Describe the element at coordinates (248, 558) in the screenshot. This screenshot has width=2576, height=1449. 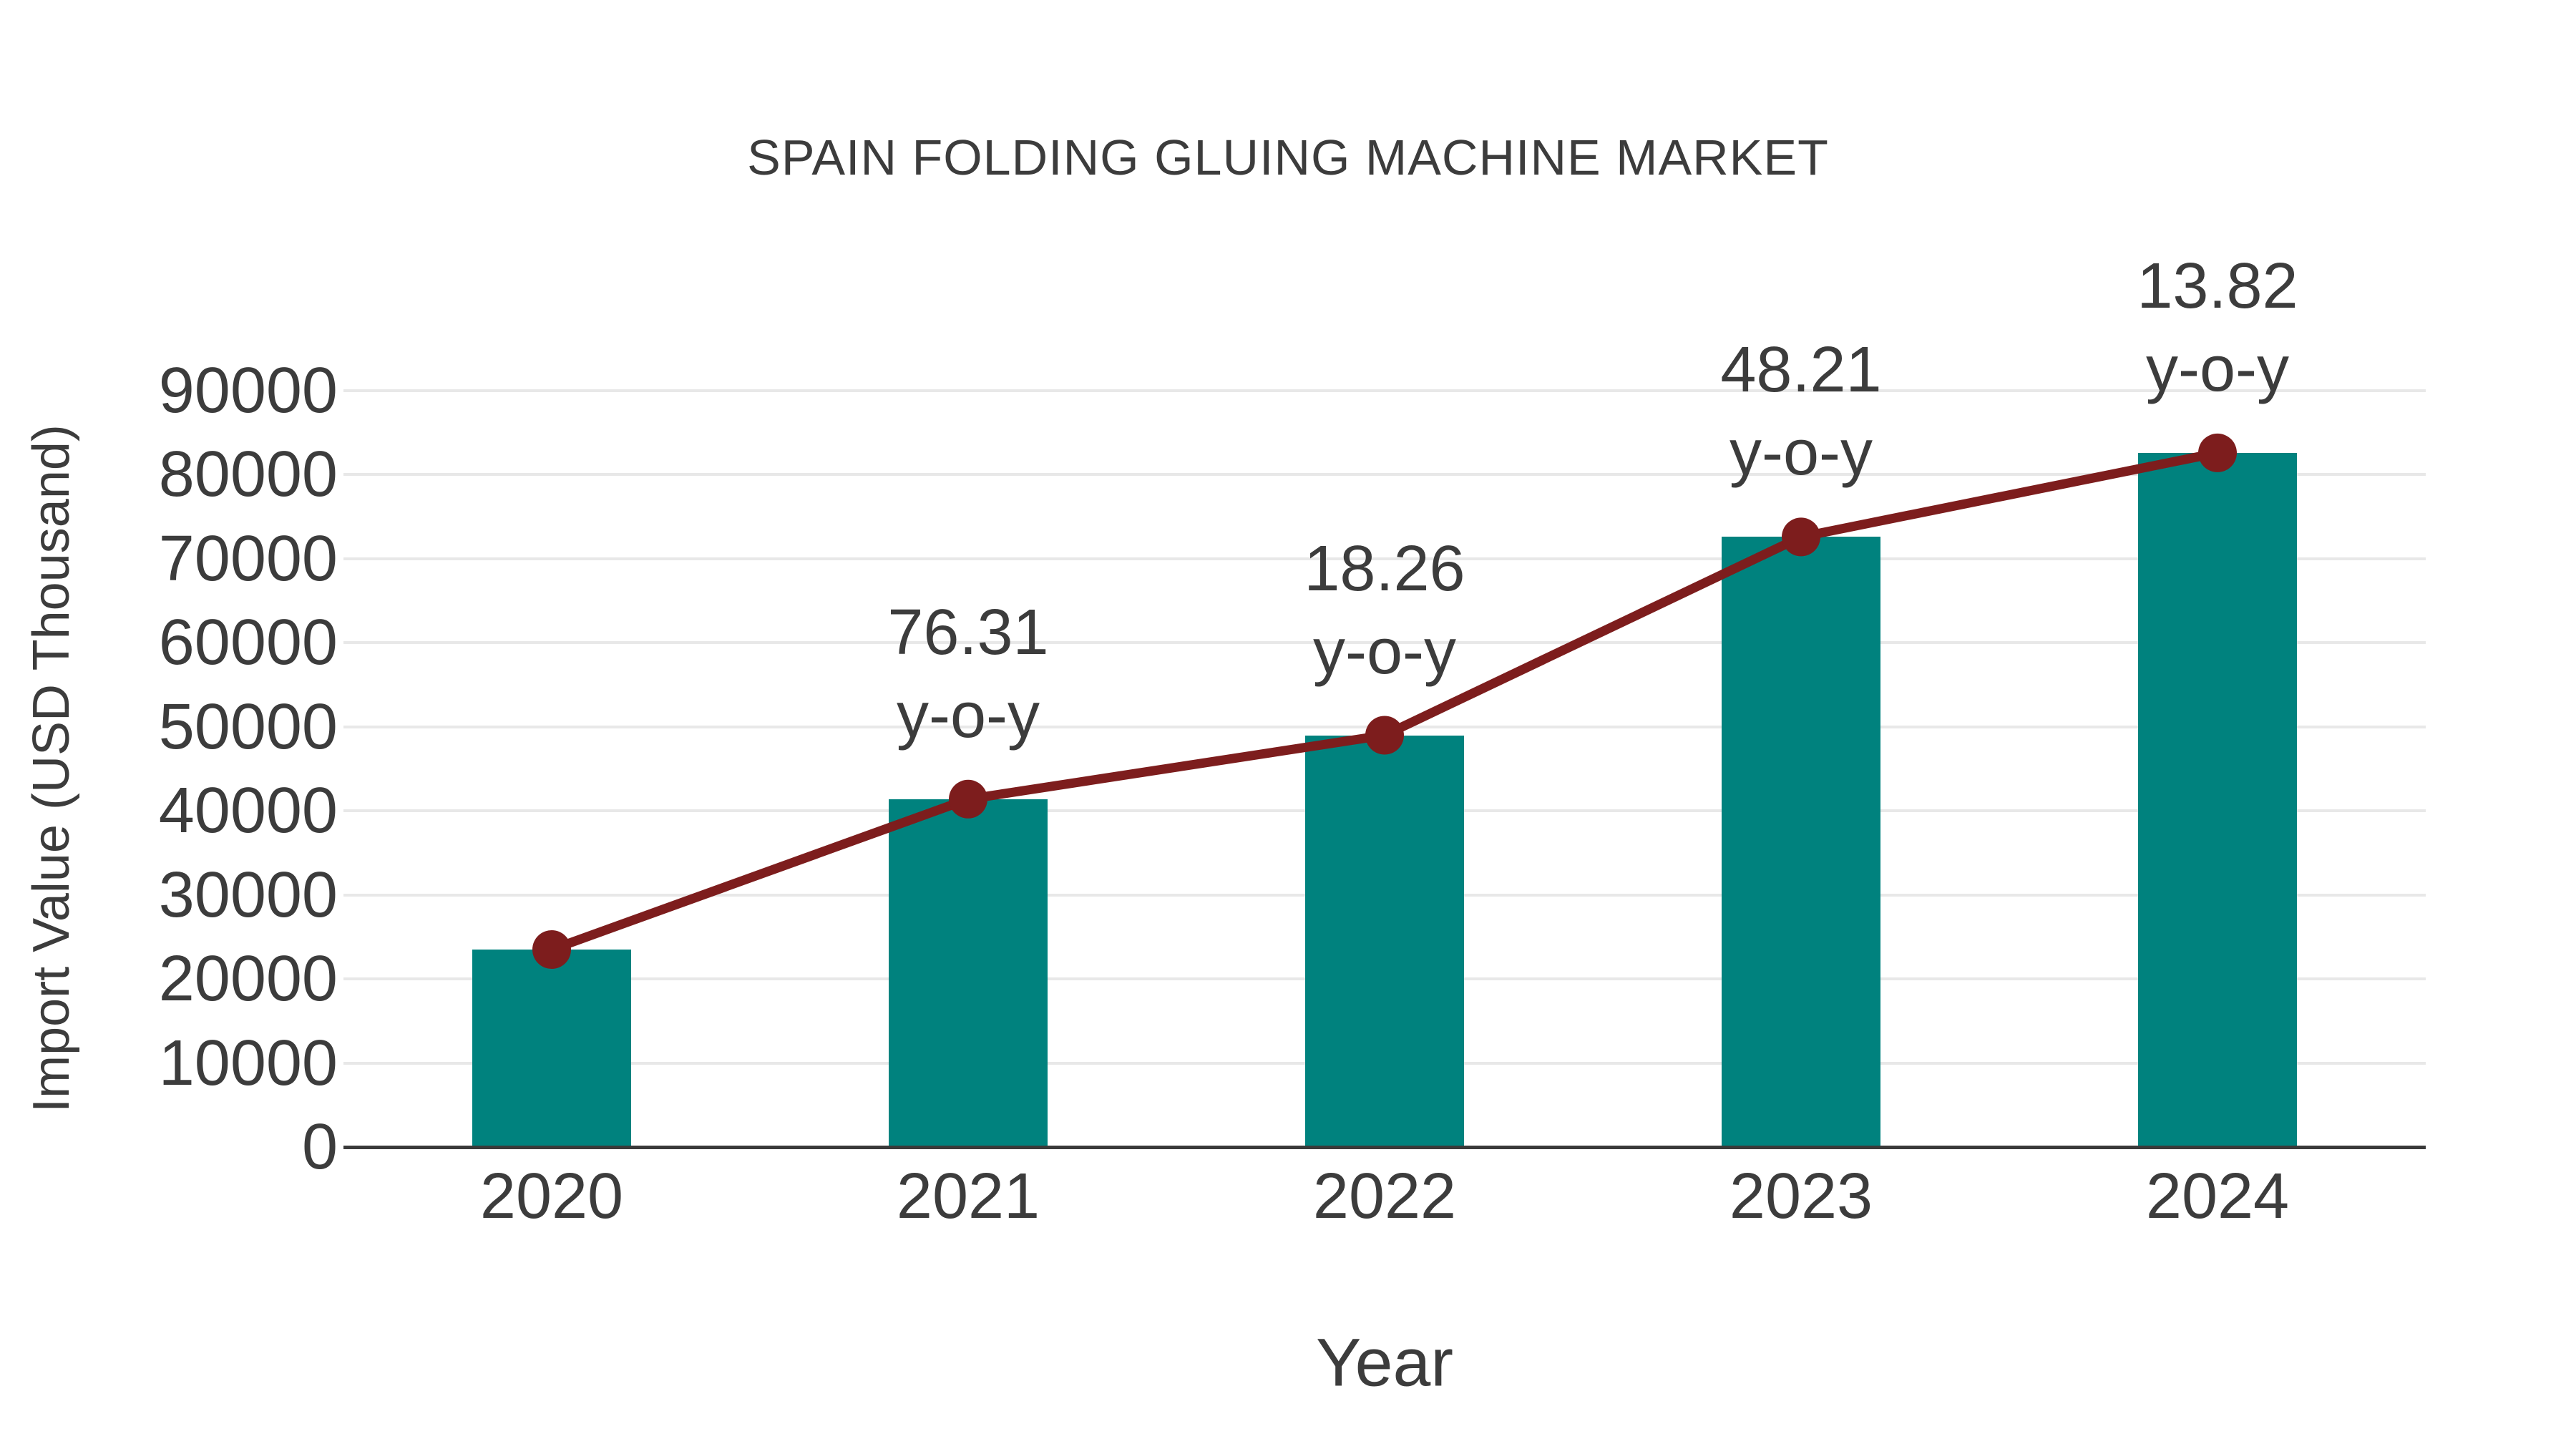
I see `y-tick-label-70000: 70000` at that location.